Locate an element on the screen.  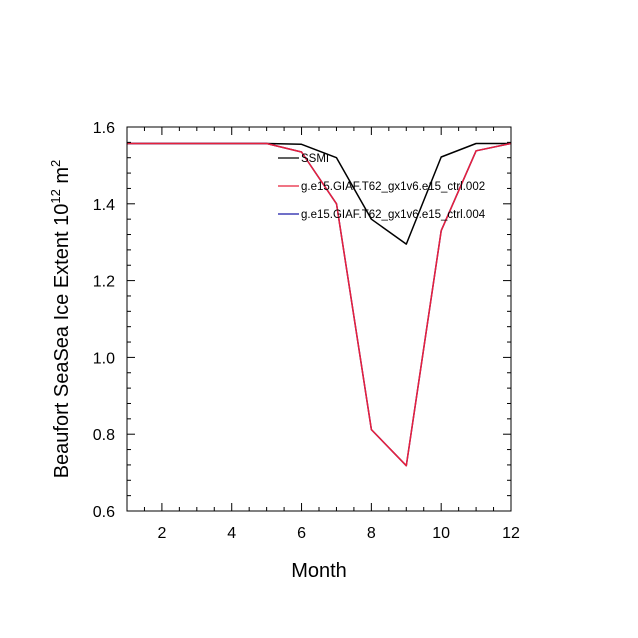
x-tick-label: 6 is located at coordinates (301, 533).